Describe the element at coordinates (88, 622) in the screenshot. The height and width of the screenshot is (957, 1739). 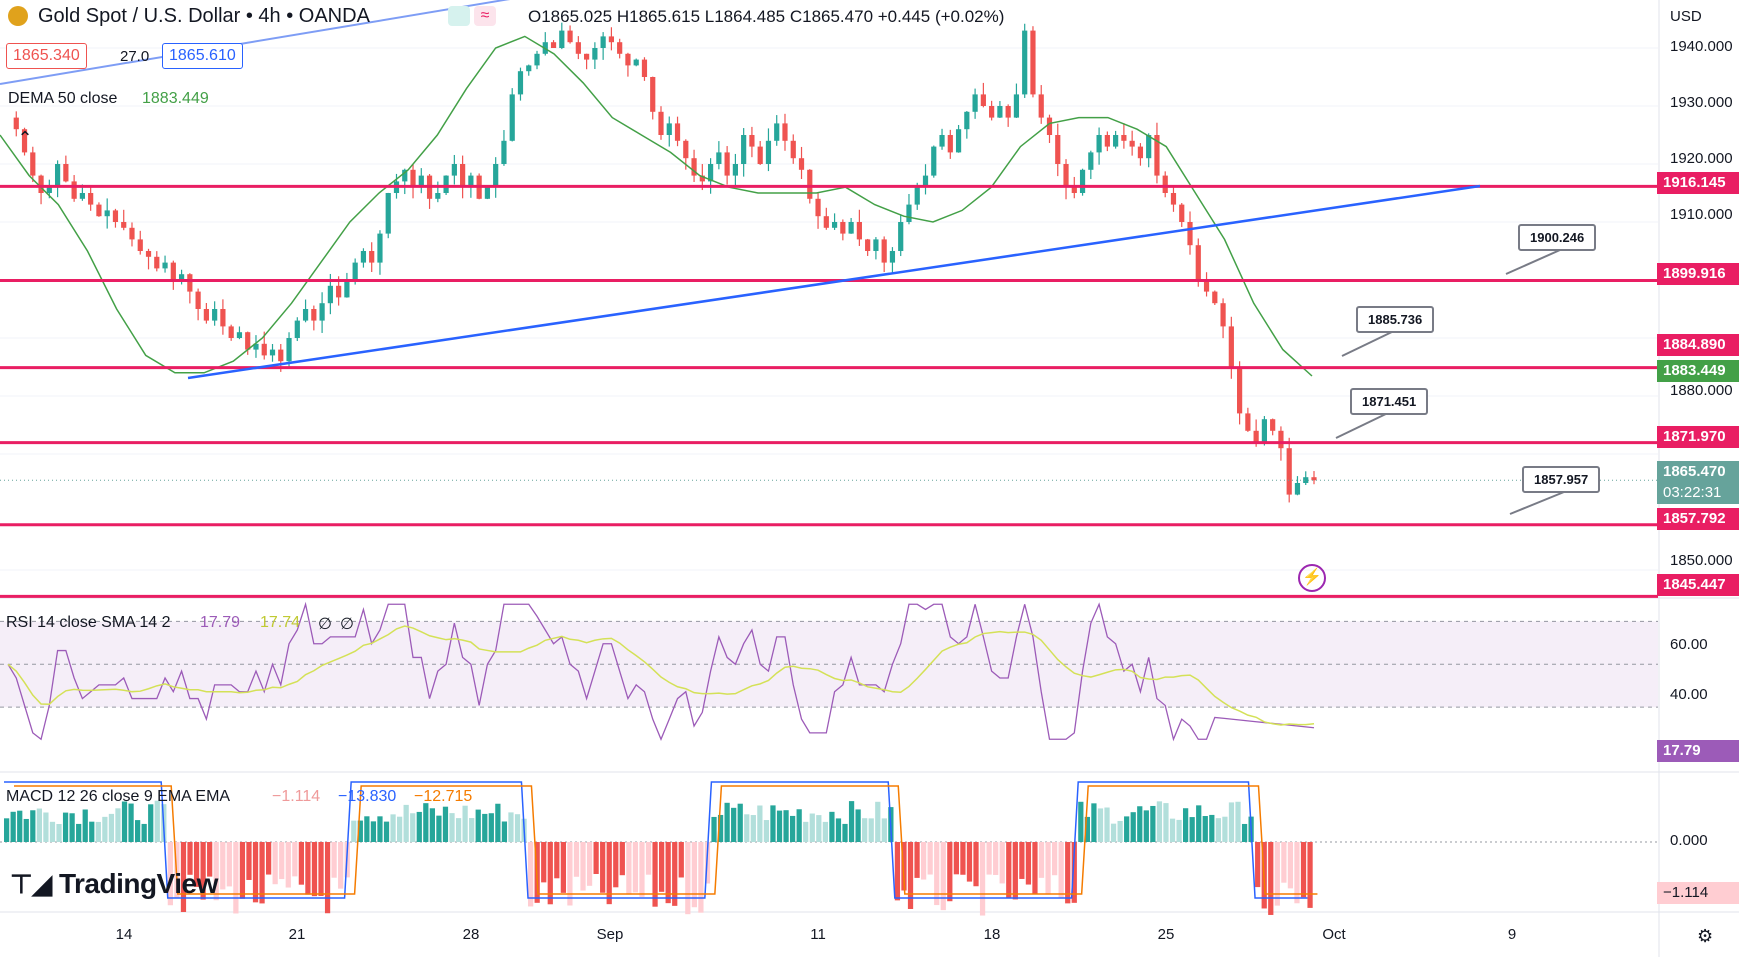
I see `rsi-legend-label: RSI 14 close SMA 14 2` at that location.